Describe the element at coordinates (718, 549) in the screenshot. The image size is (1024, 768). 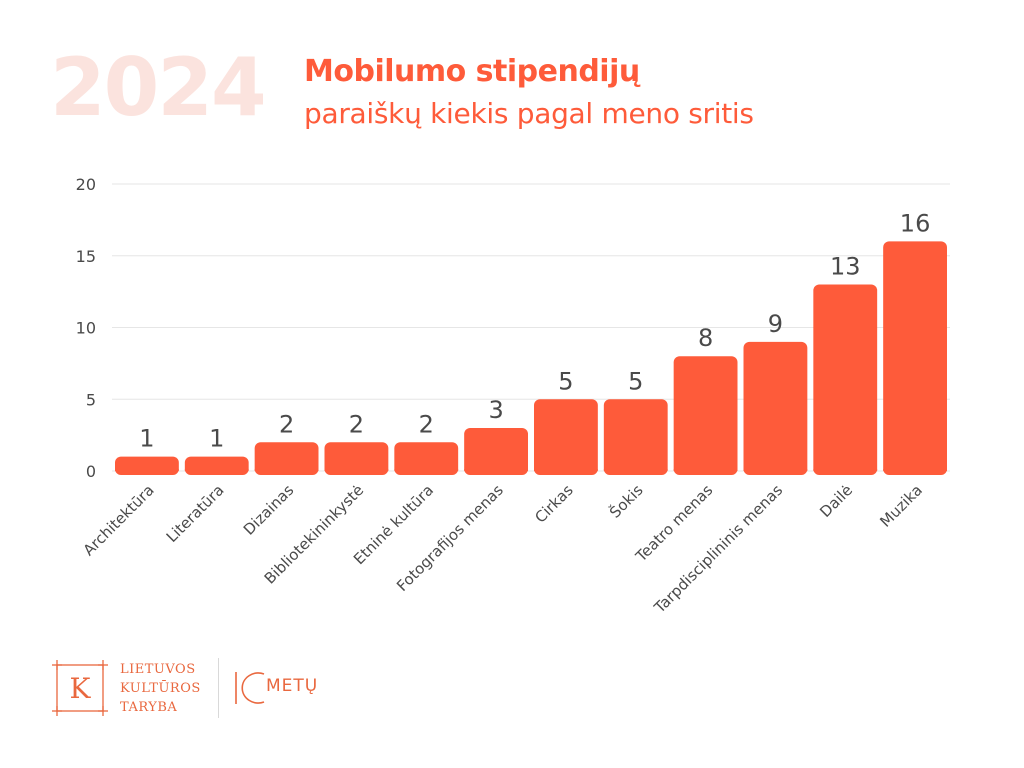
I see `x-tick-label: Tarpdisciplininis menas` at that location.